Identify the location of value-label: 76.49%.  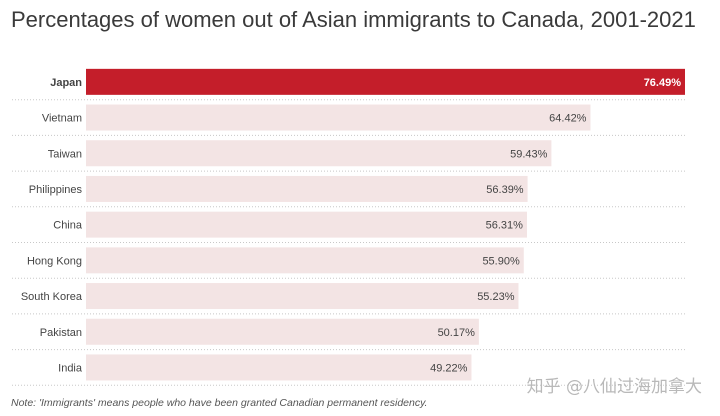
(663, 83).